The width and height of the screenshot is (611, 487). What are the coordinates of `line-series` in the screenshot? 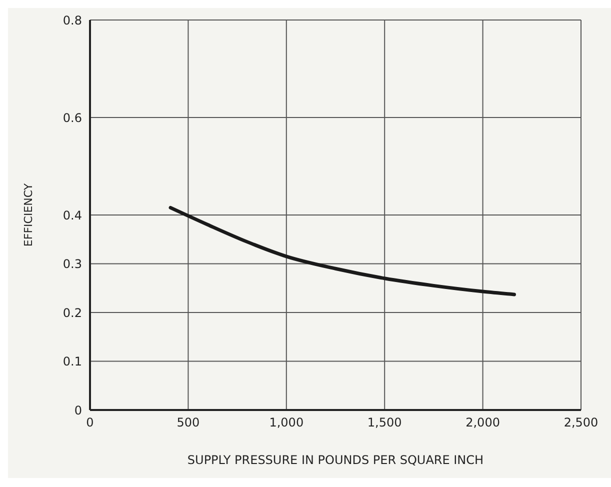 It's located at (342, 251).